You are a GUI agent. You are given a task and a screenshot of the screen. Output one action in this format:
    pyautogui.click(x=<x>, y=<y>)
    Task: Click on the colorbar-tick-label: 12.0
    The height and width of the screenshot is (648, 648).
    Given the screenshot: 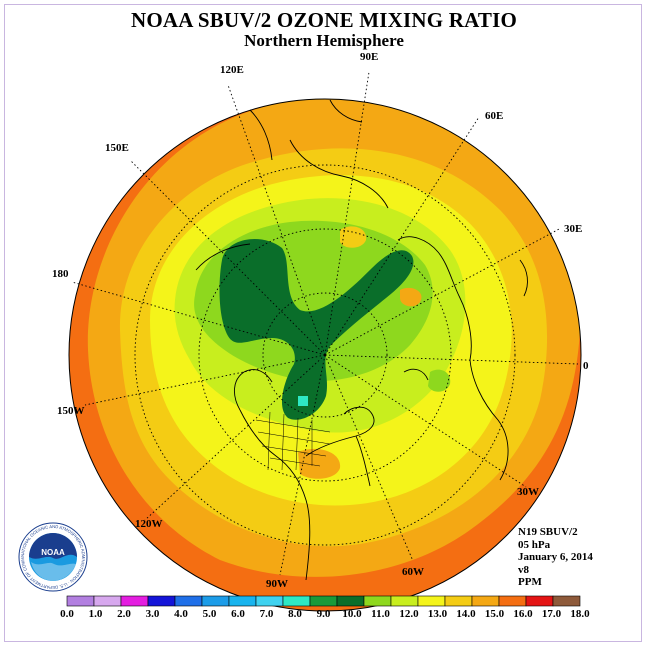 What is the action you would take?
    pyautogui.click(x=409, y=614)
    